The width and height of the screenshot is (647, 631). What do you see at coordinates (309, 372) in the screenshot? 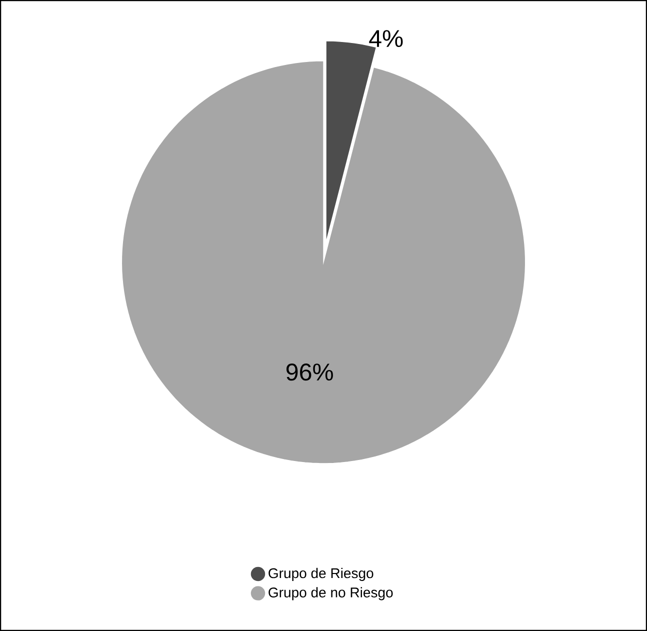
I see `data-label: 96%` at bounding box center [309, 372].